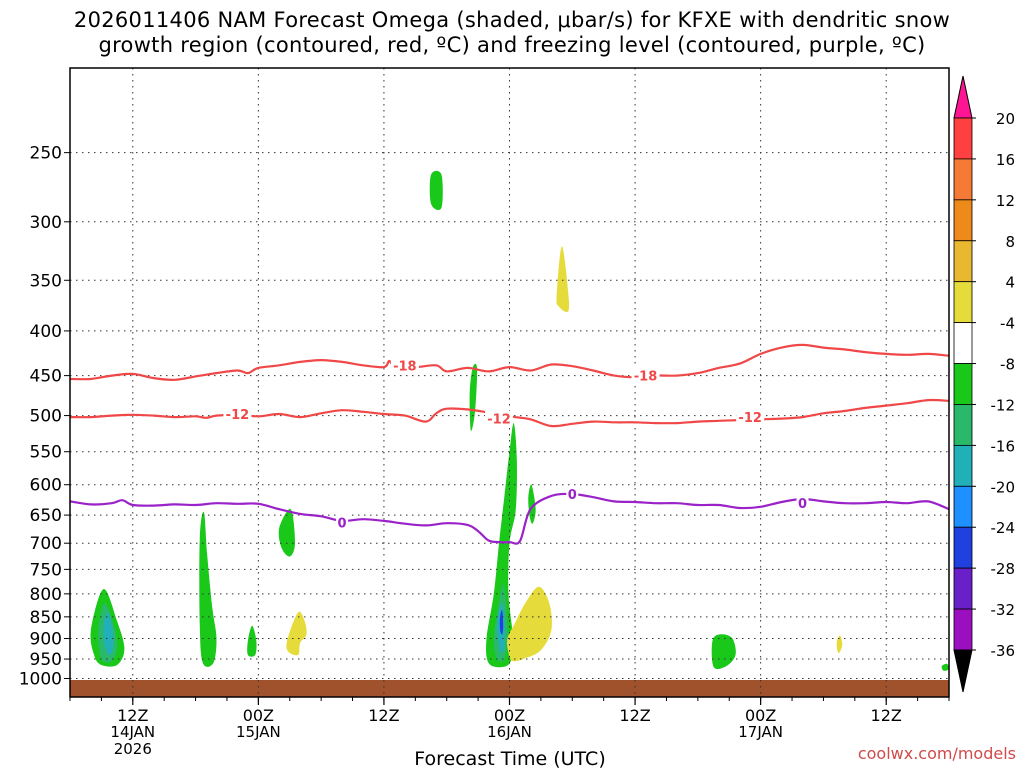 The width and height of the screenshot is (1024, 768). Describe the element at coordinates (46, 377) in the screenshot. I see `y-tick-label-450: 450` at that location.